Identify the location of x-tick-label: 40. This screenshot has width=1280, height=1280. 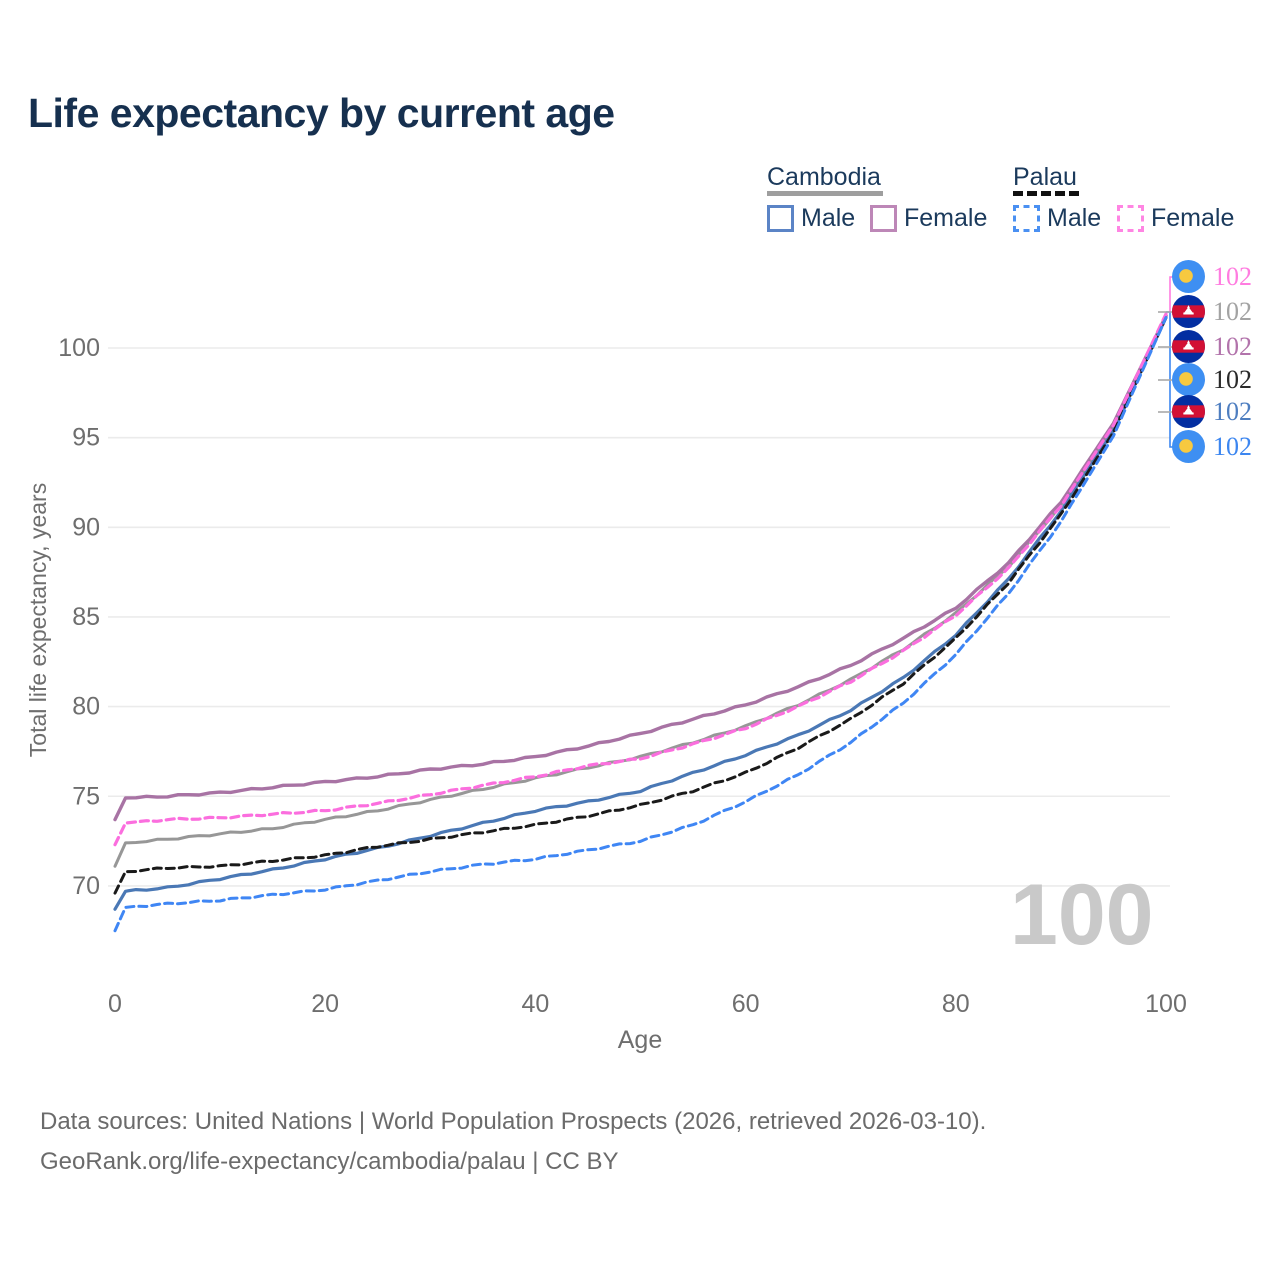
(535, 1004).